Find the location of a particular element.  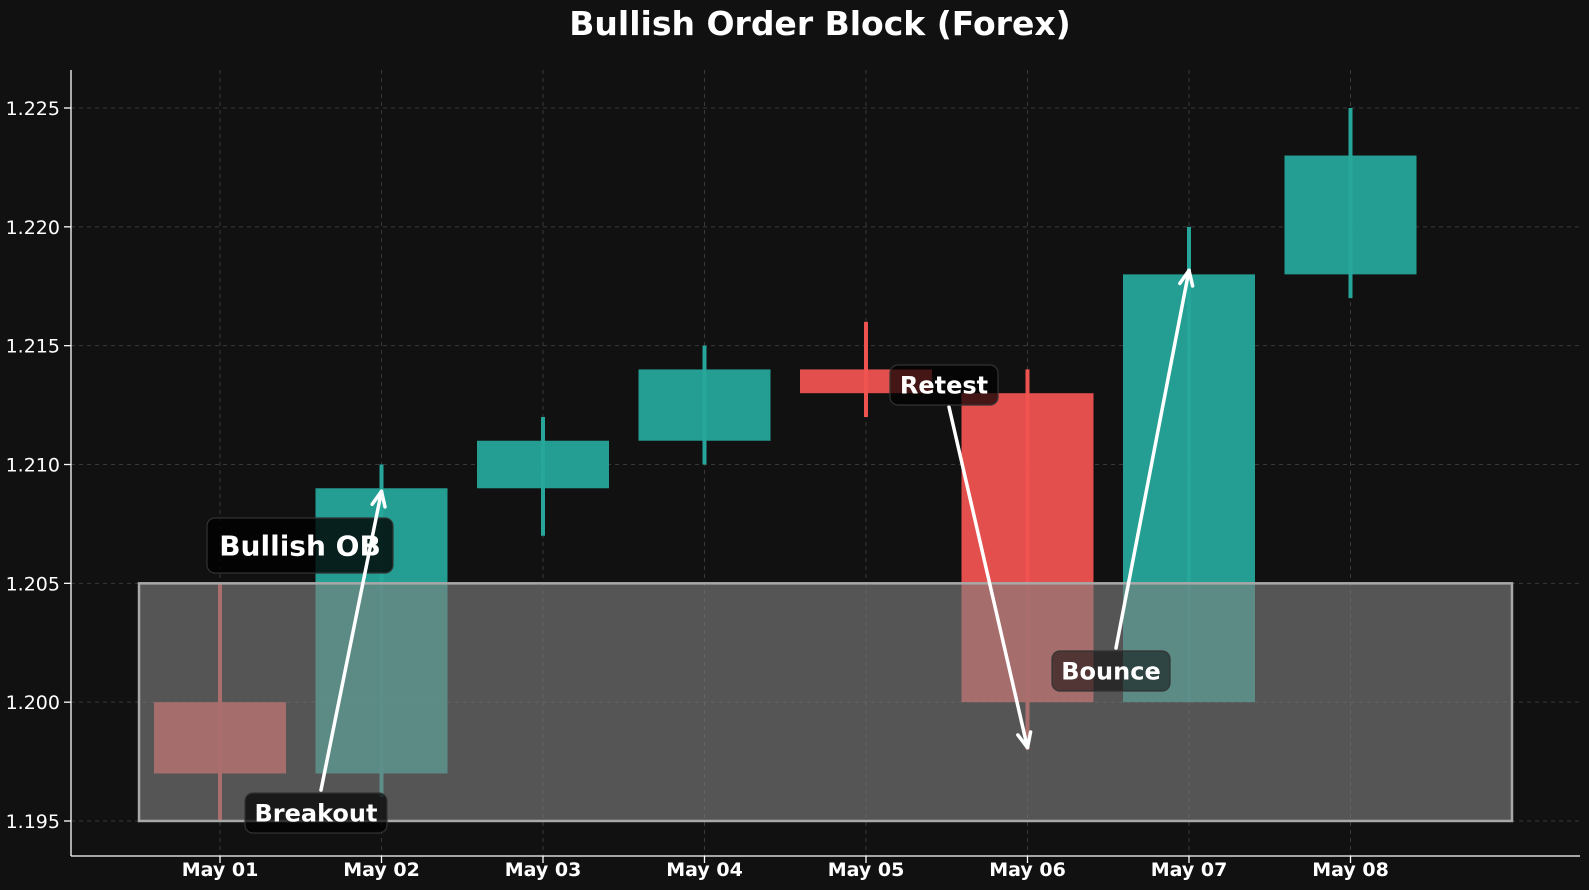

breakout-arrow-head is located at coordinates (378, 499).